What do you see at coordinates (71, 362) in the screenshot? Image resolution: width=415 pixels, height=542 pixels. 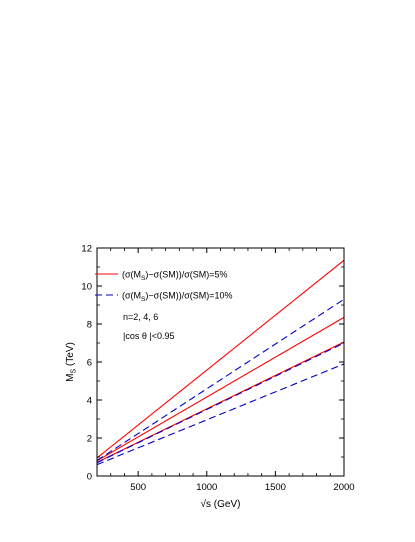 I see `y-axis-label: MS (TeV)` at bounding box center [71, 362].